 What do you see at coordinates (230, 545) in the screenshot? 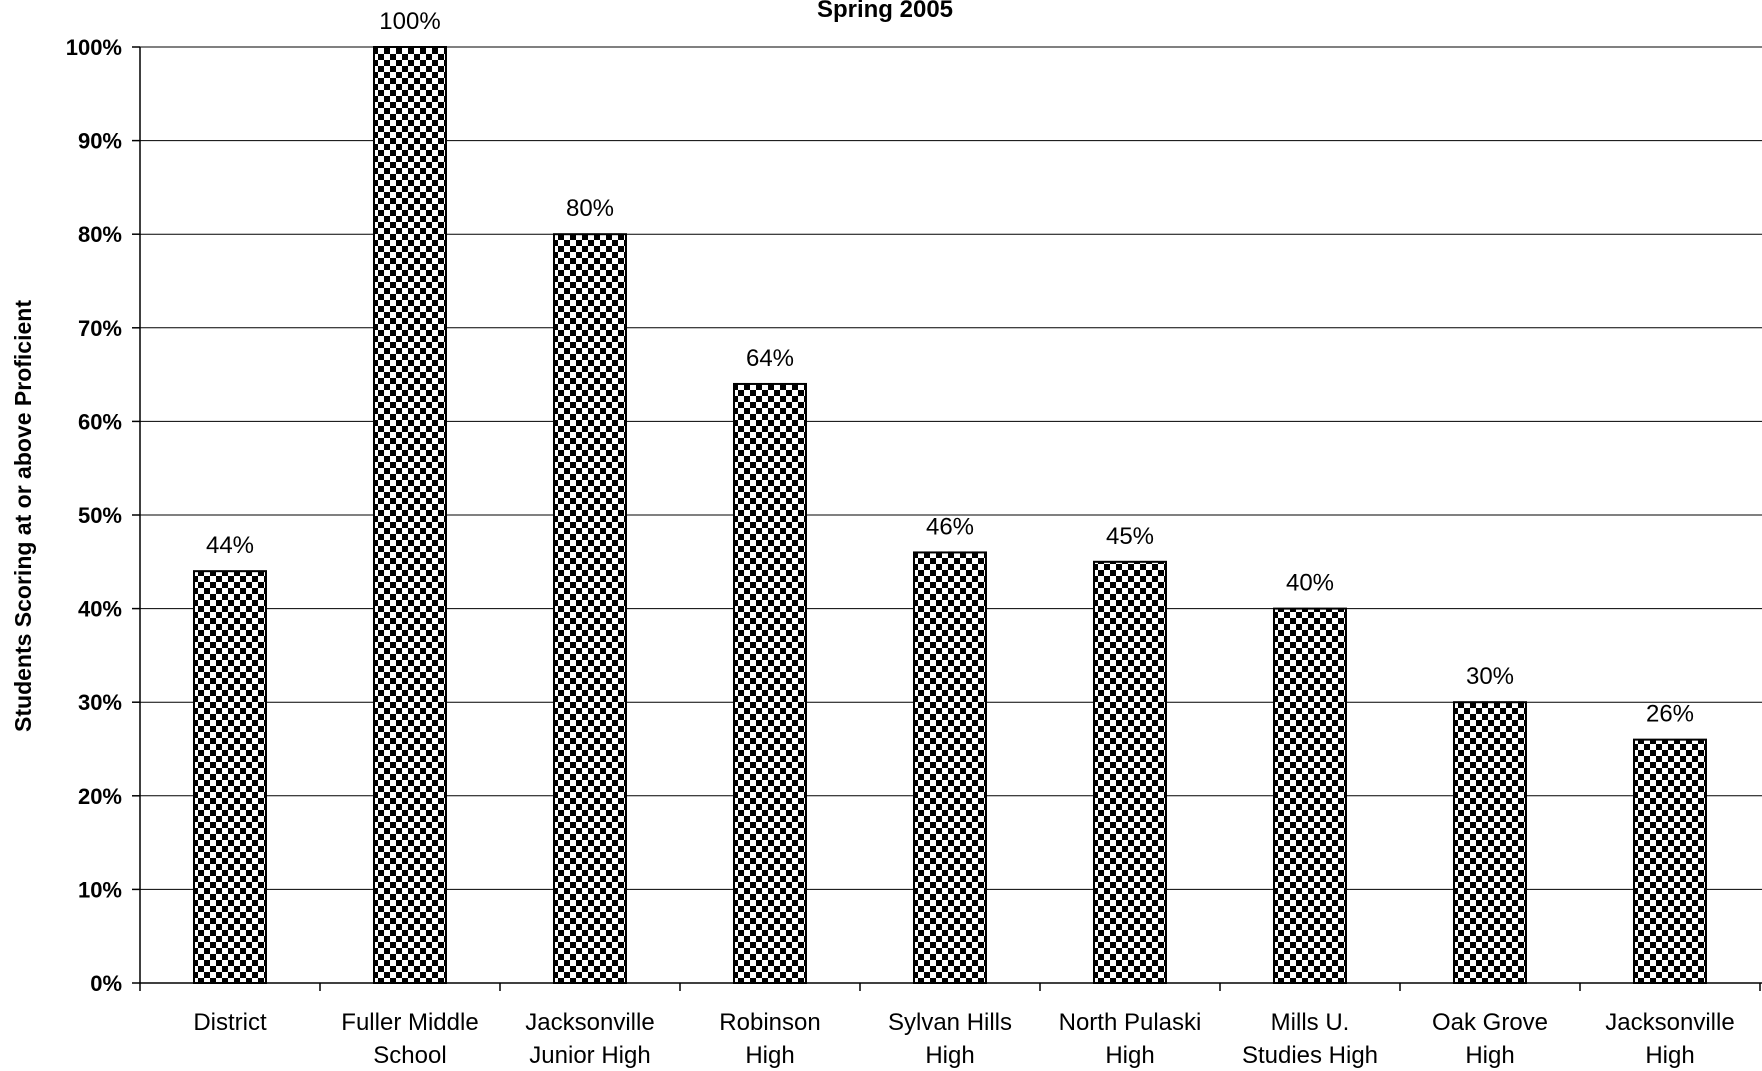
I see `data-label: 44%` at bounding box center [230, 545].